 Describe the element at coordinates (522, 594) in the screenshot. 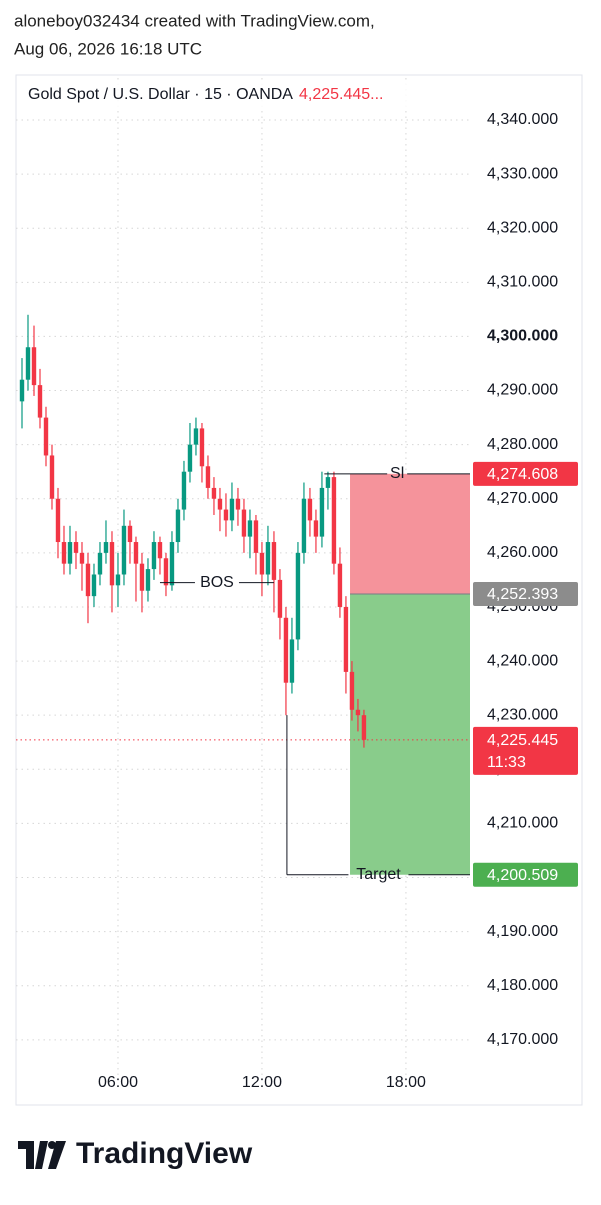

I see `entry-badge-label: 4,252.393` at that location.